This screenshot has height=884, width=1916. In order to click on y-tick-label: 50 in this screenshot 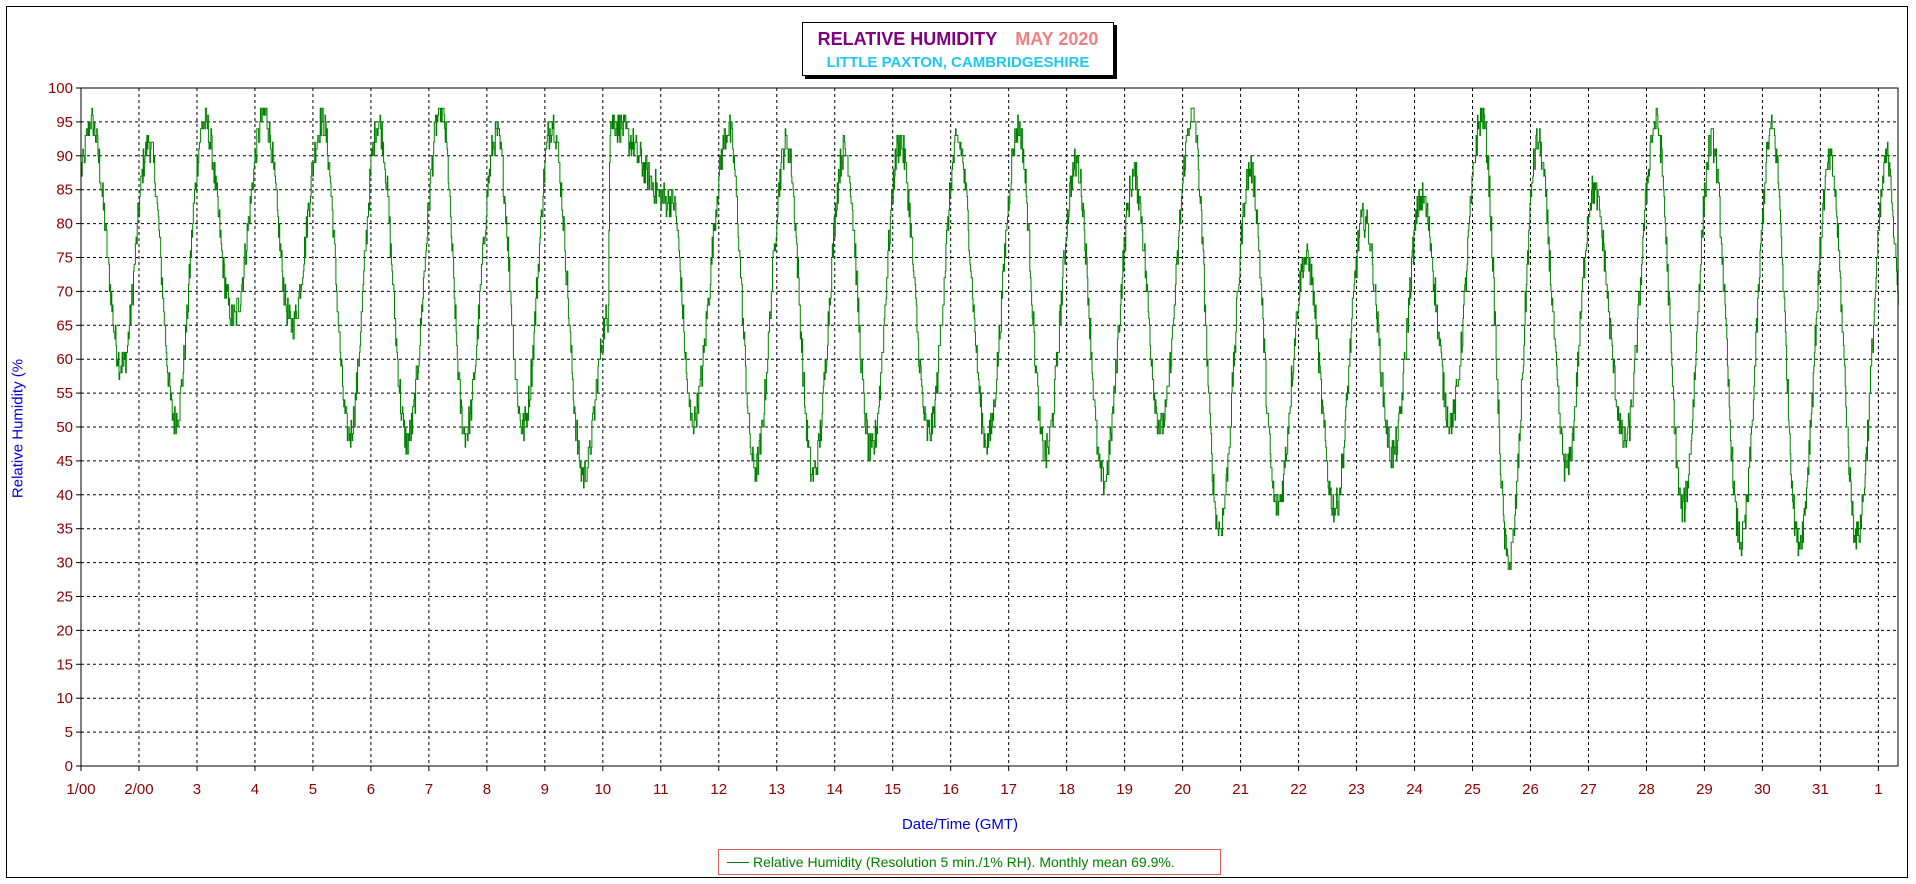, I will do `click(64, 427)`.